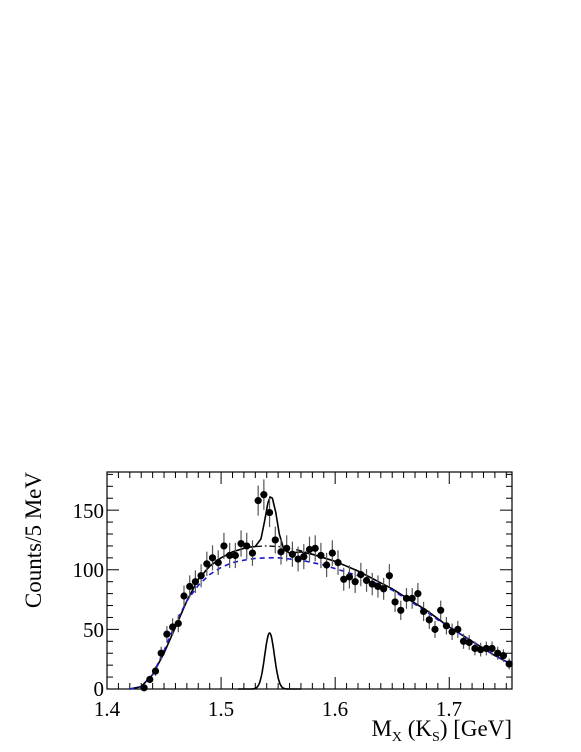 The height and width of the screenshot is (752, 581). Describe the element at coordinates (89, 600) in the screenshot. I see `y-tick-labels: 0 50 100 150` at that location.